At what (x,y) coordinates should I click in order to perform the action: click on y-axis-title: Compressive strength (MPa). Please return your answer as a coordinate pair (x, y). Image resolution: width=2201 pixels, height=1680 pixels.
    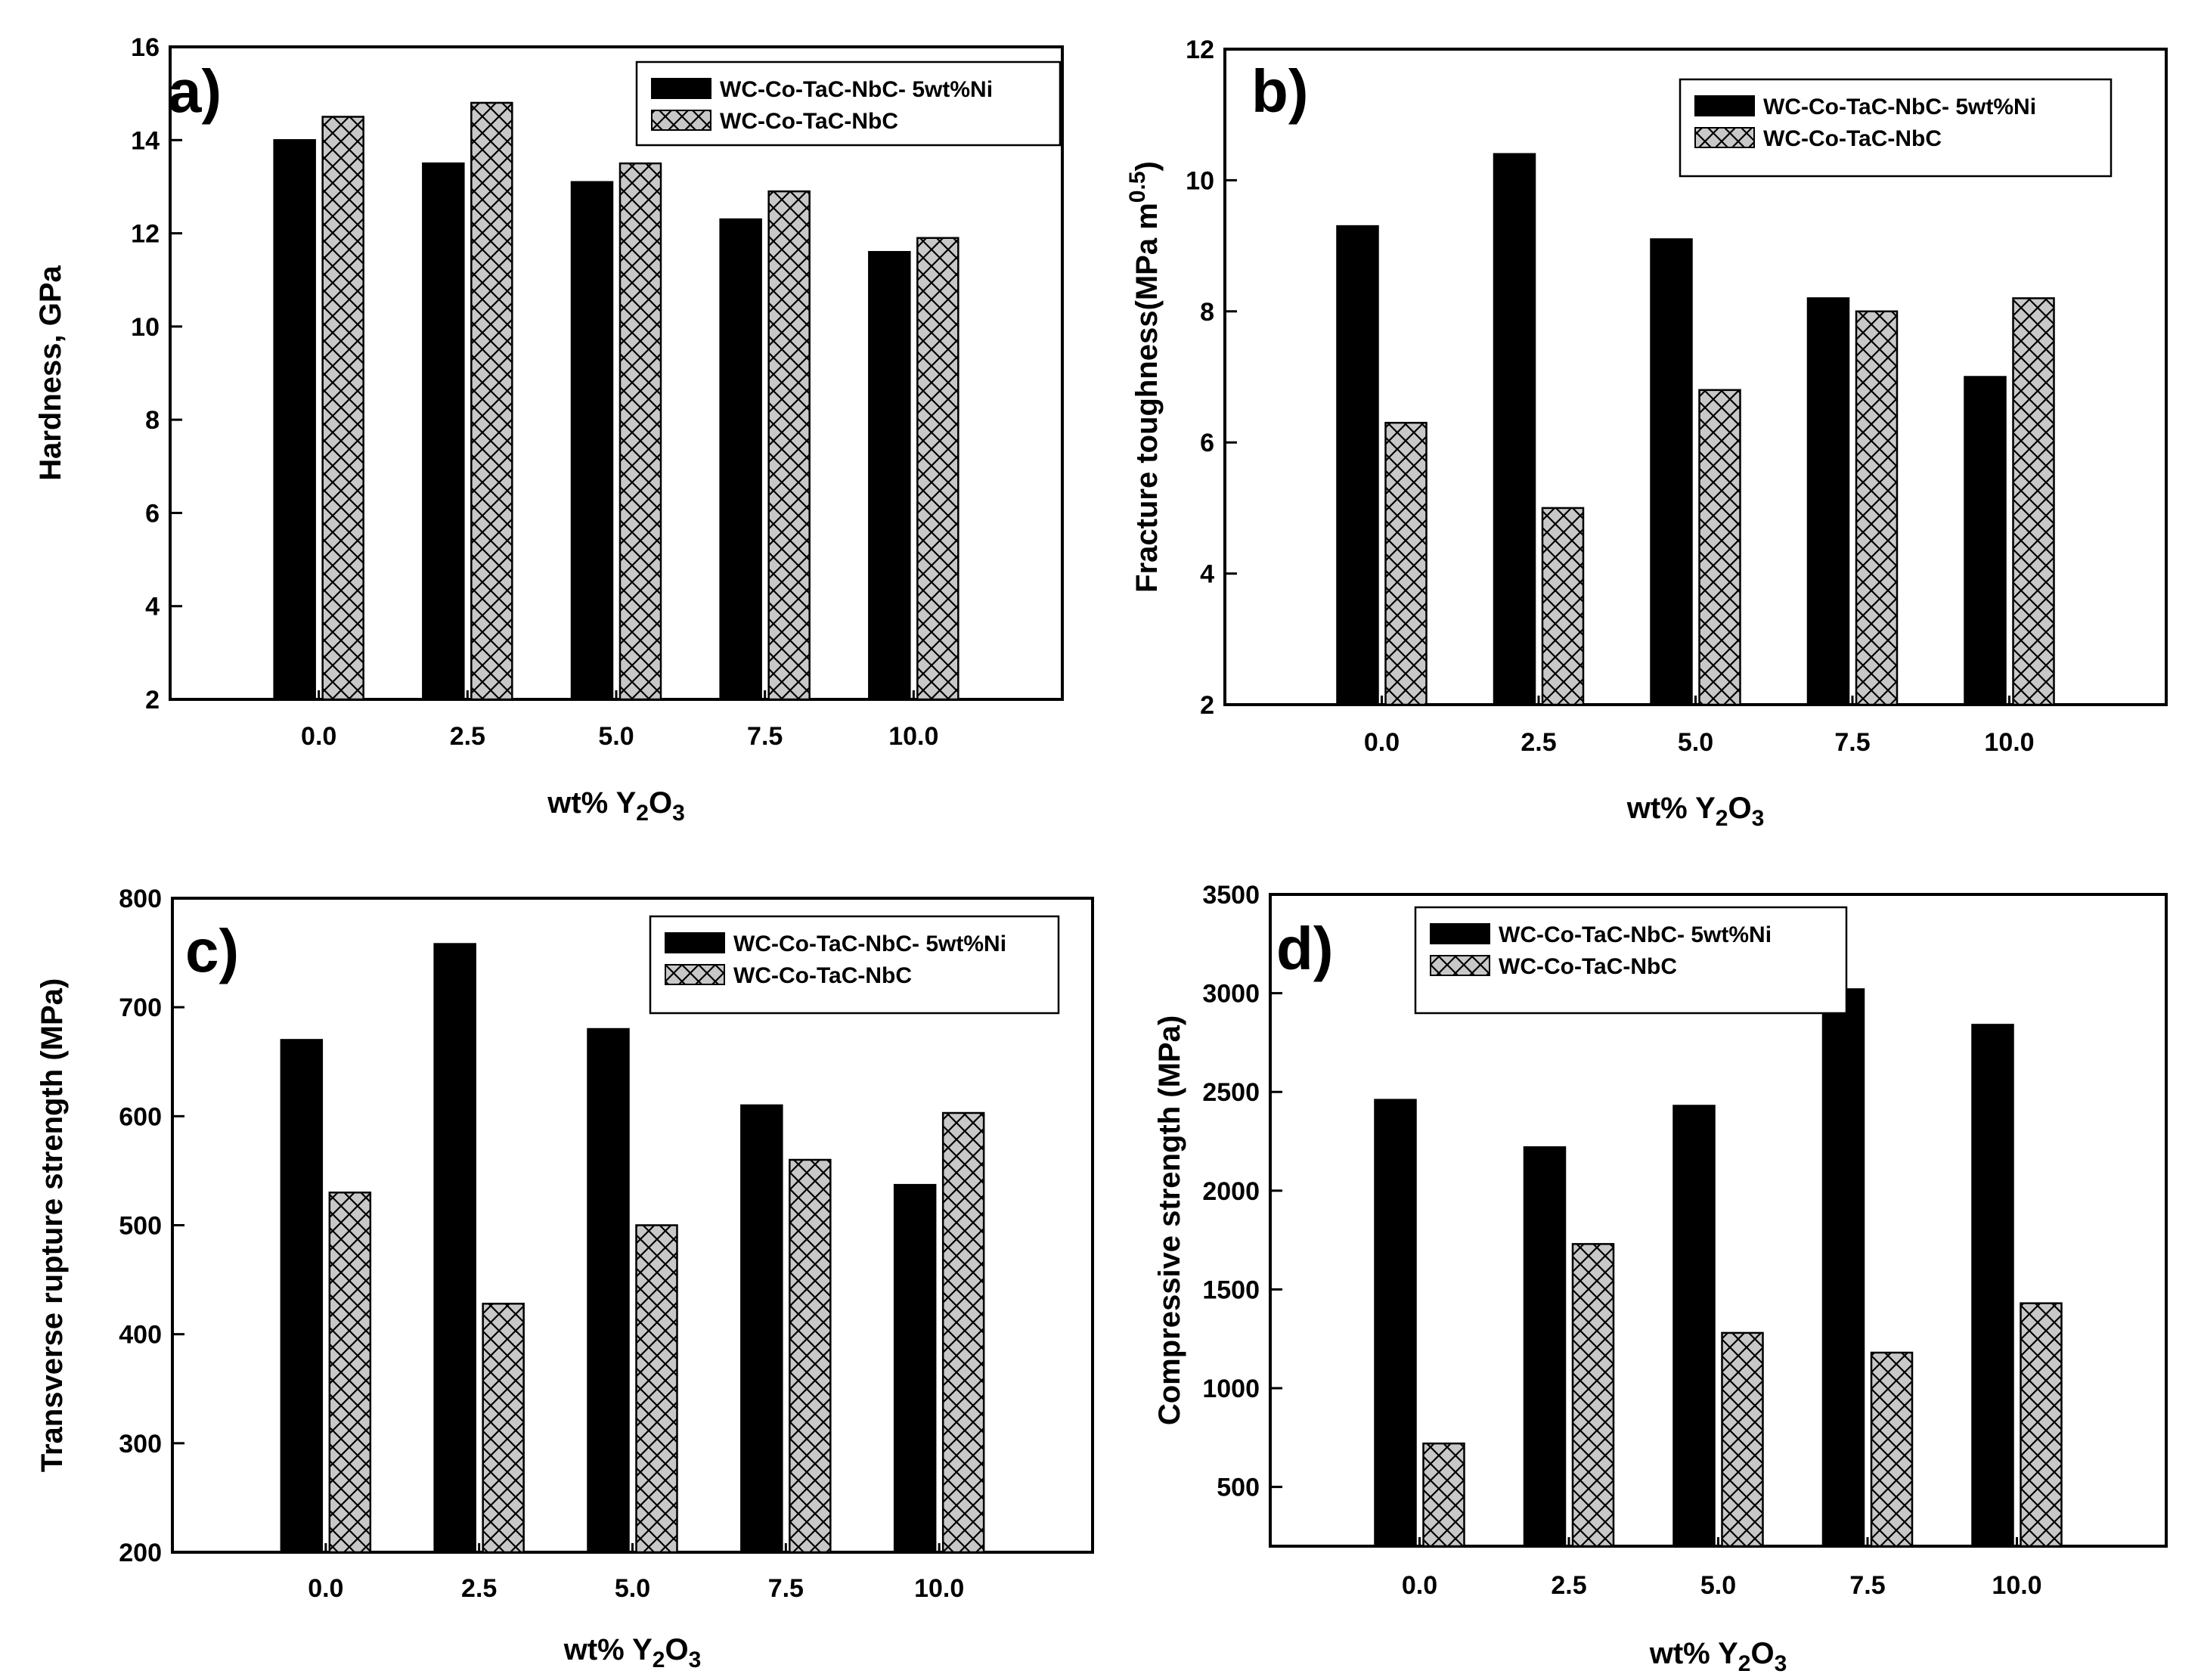
    Looking at the image, I should click on (1169, 1220).